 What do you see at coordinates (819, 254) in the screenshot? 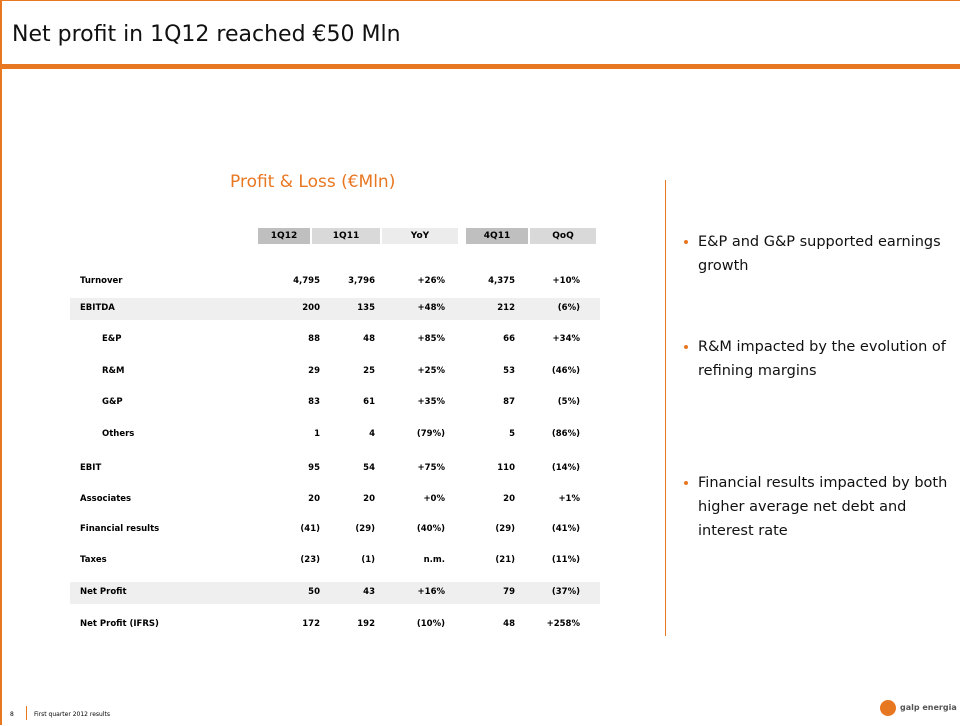
I see `bullet-text: E&P and G&P supported earnings growth` at bounding box center [819, 254].